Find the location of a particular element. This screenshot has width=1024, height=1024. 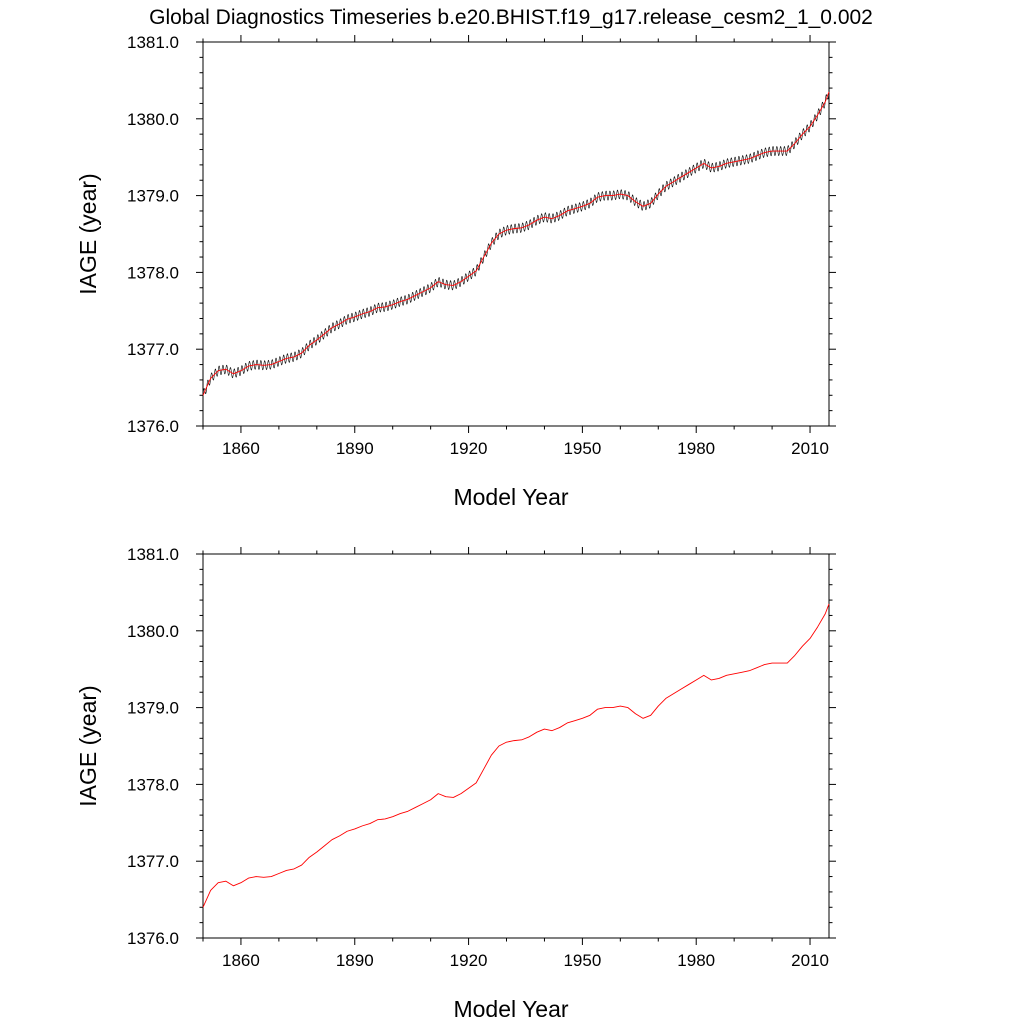

bottom-x-tick-label: 2010 is located at coordinates (810, 960).